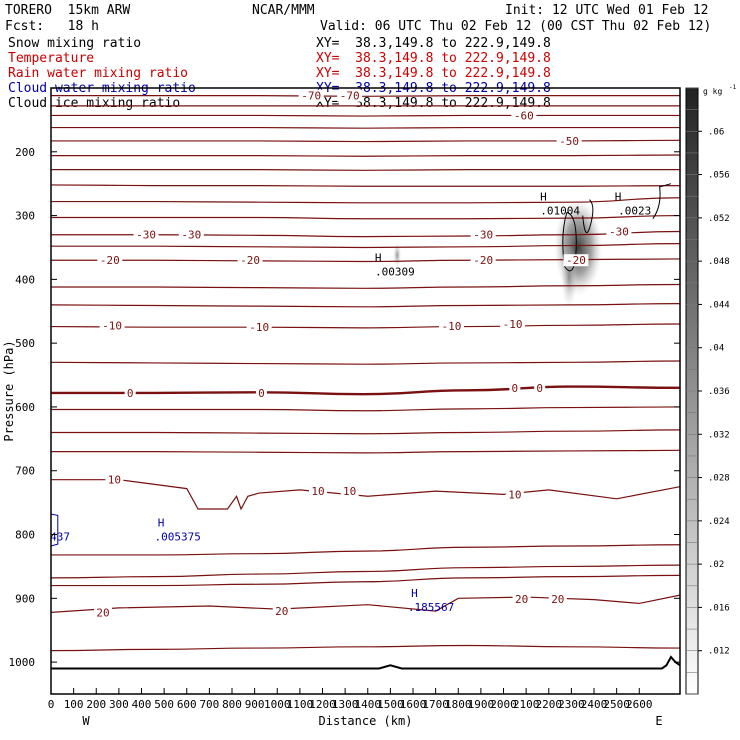  I want to click on isotherm-label: -50, so click(569, 141).